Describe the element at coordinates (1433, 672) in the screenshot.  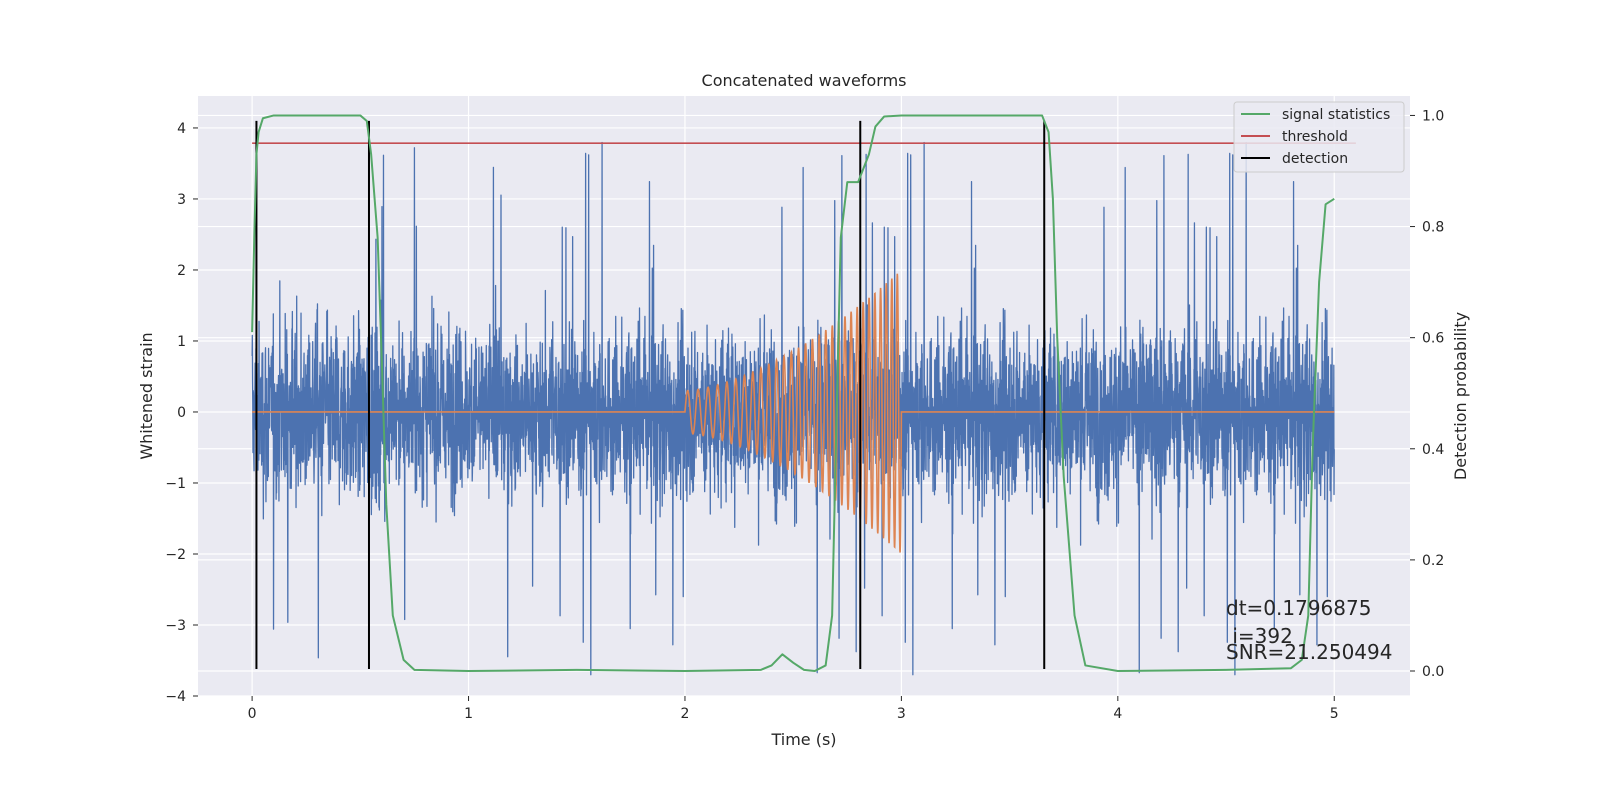
I see `y2-tick-label: 0.0` at that location.